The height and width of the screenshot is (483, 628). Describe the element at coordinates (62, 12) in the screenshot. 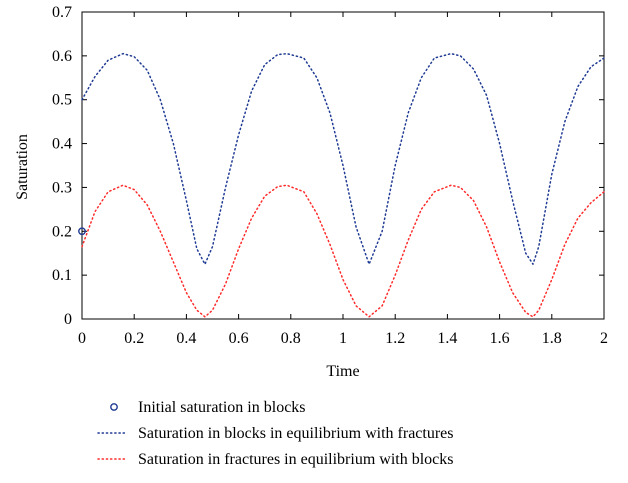

I see `y-tick-label: 0.7` at that location.